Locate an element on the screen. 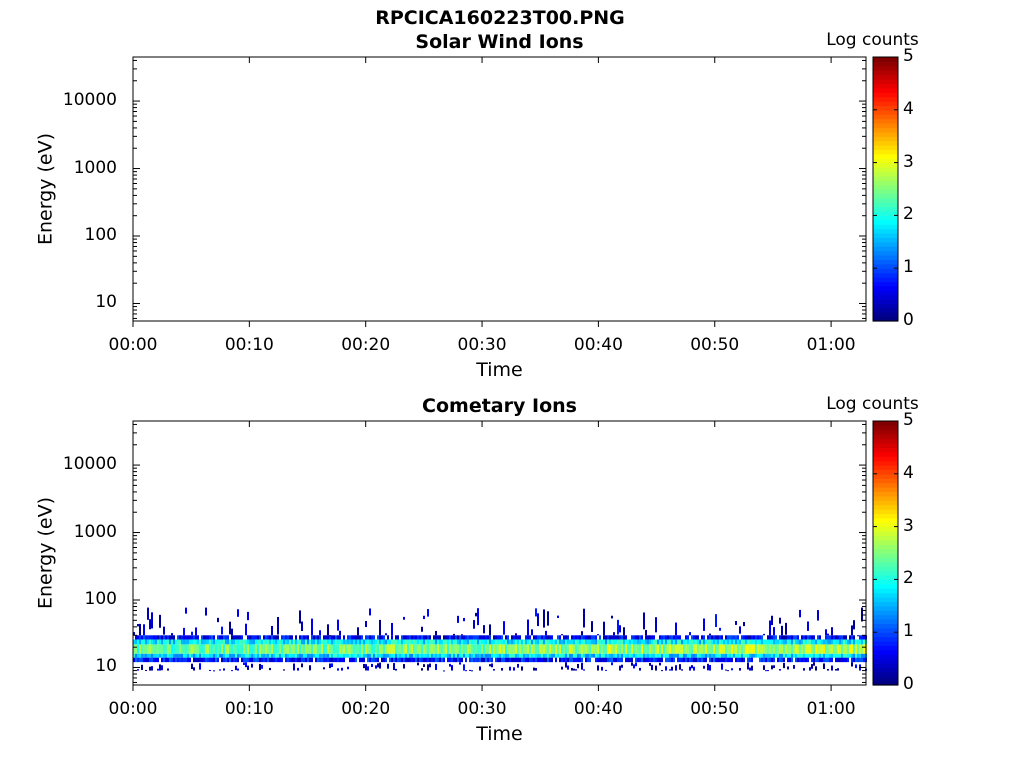  y-axis-label: Energy (eV) is located at coordinates (45, 553).